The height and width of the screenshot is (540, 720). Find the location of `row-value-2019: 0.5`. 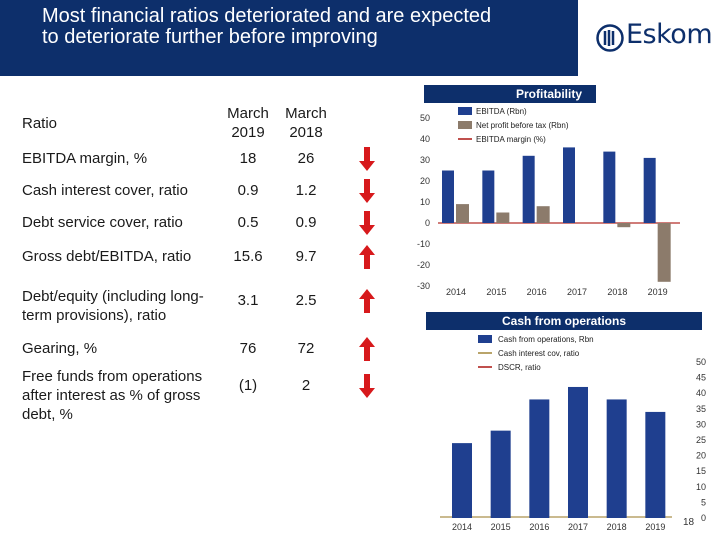

row-value-2019: 0.5 is located at coordinates (248, 222).